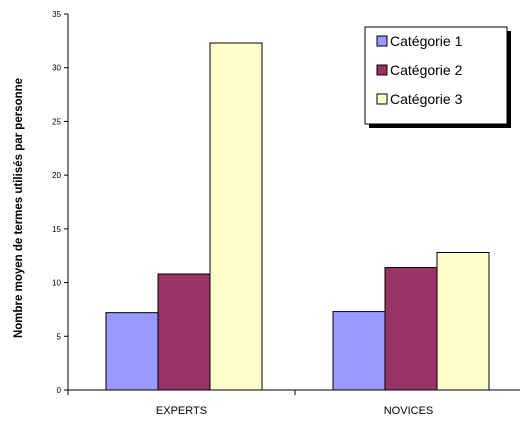 The image size is (520, 421). What do you see at coordinates (426, 41) in the screenshot?
I see `legend-label: Catégorie 1` at bounding box center [426, 41].